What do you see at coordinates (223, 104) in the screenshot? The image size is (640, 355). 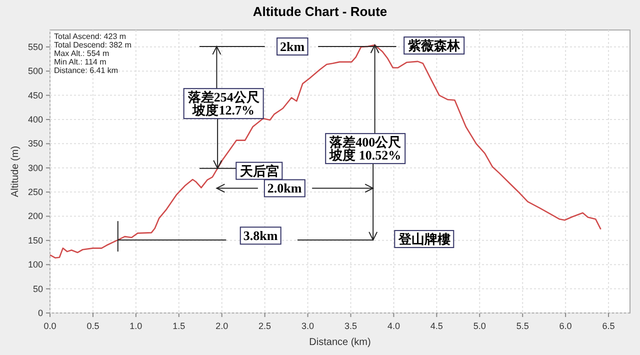 I see `annotation: 落差254公尺坡度12.7%` at bounding box center [223, 104].